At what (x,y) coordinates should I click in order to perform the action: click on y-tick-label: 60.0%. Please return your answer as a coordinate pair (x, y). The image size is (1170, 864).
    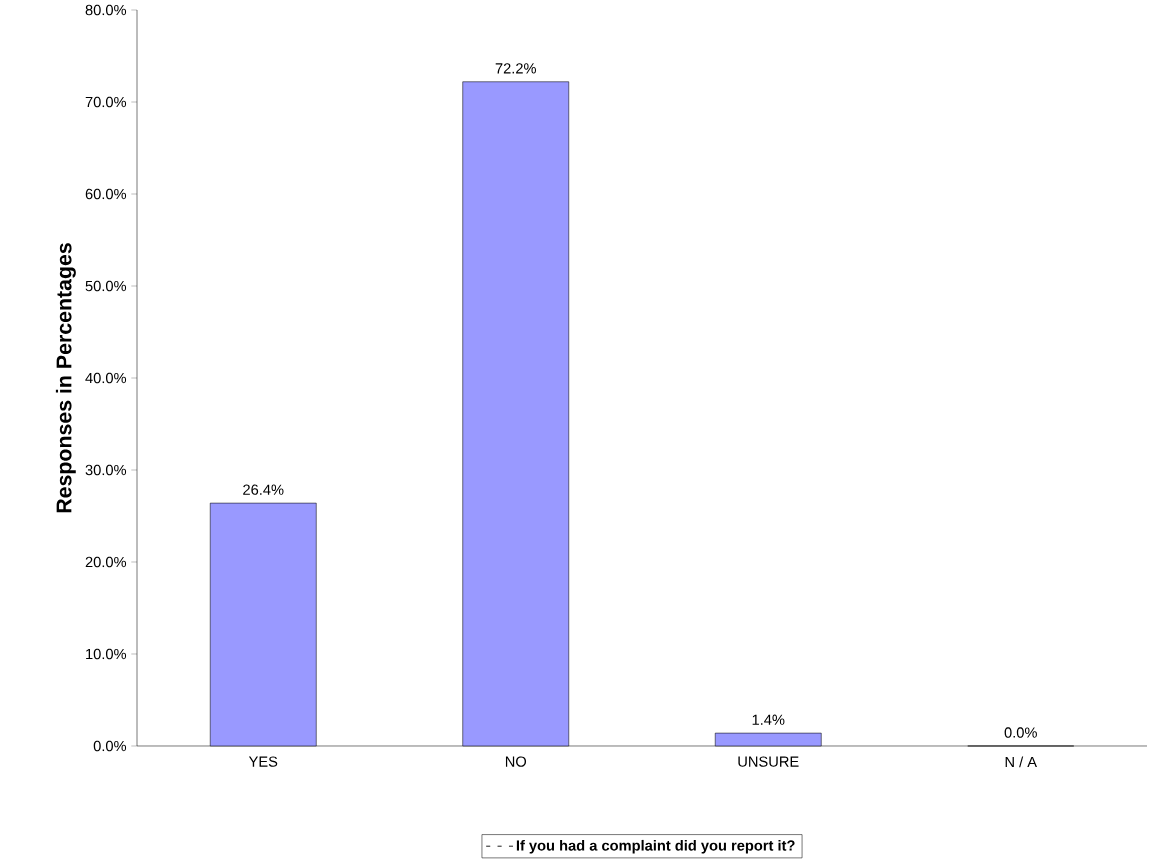
    Looking at the image, I should click on (106, 194).